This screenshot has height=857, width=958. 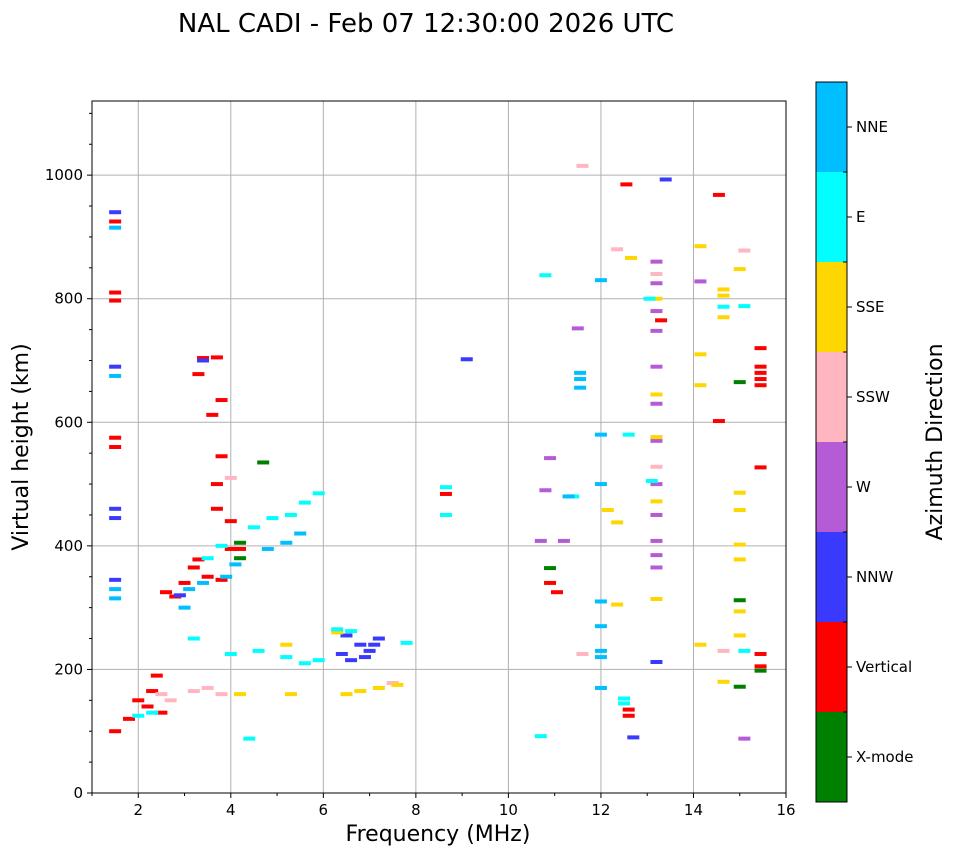 What do you see at coordinates (443, 806) in the screenshot?
I see `x-axis-ticks: 2 4 6 8 10 12 14 16` at bounding box center [443, 806].